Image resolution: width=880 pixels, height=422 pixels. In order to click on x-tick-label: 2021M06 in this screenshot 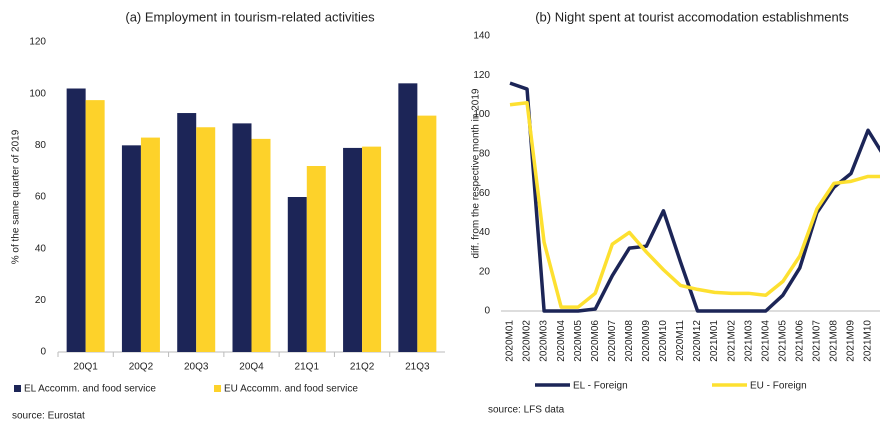, I will do `click(799, 341)`.